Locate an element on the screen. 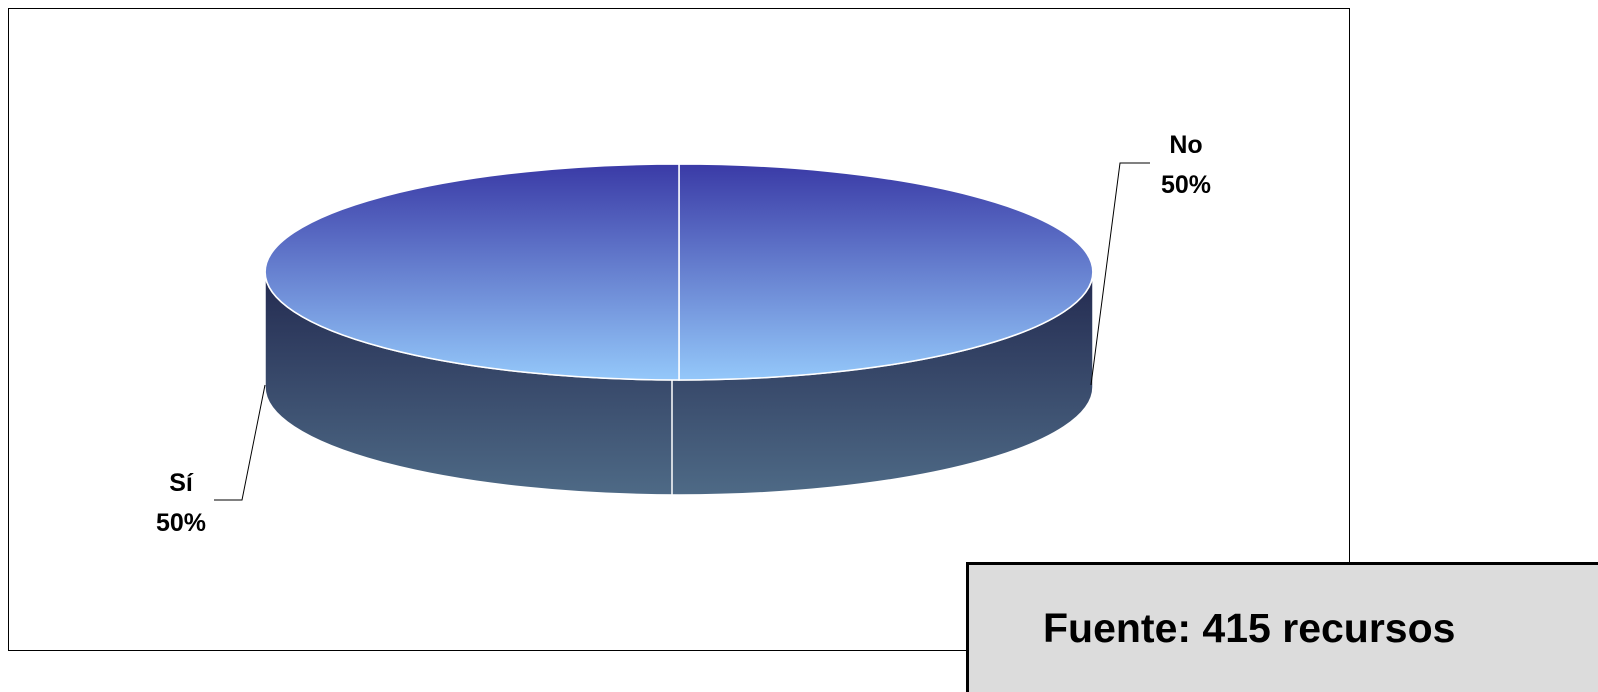 The height and width of the screenshot is (692, 1598). source-text: Fuente: 415 recursos is located at coordinates (1249, 628).